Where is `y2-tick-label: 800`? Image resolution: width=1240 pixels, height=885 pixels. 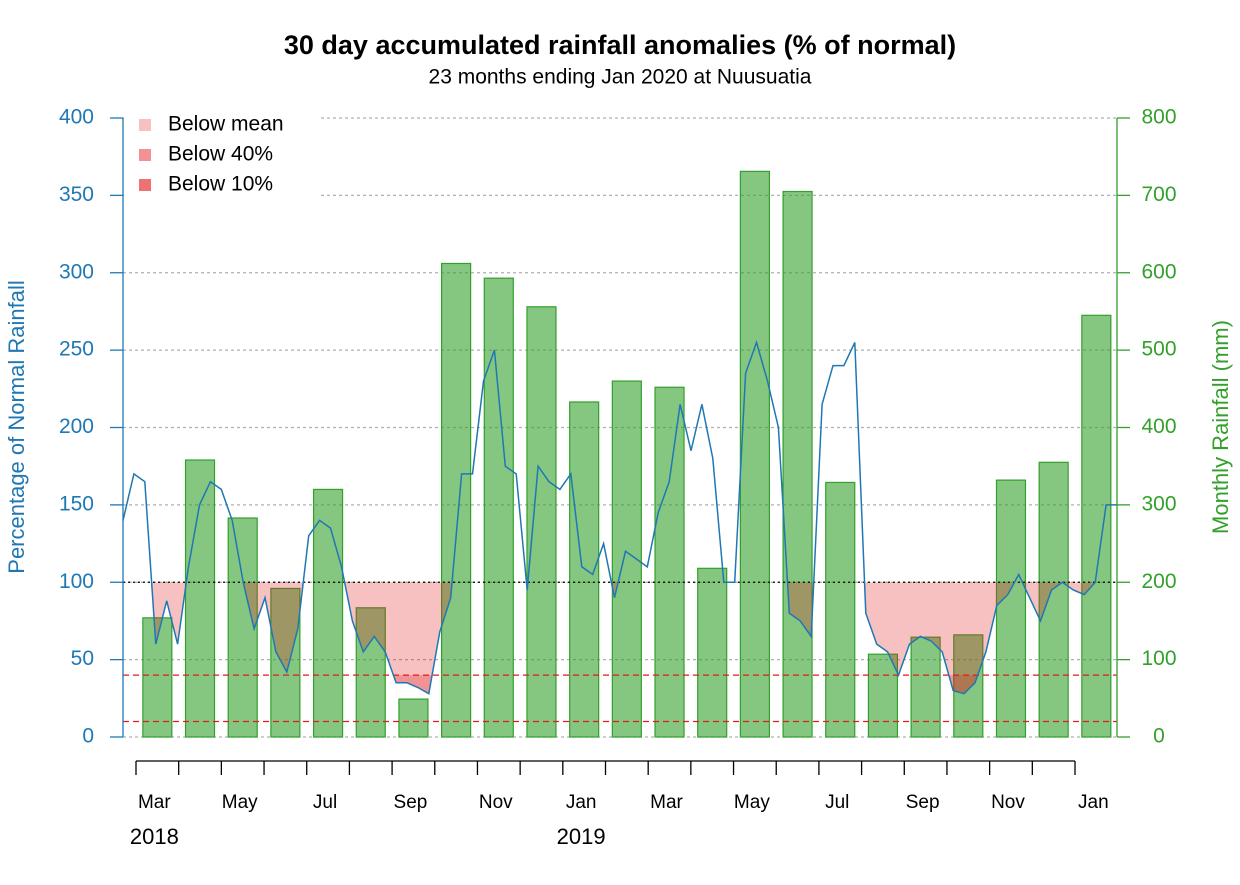 y2-tick-label: 800 is located at coordinates (1158, 117).